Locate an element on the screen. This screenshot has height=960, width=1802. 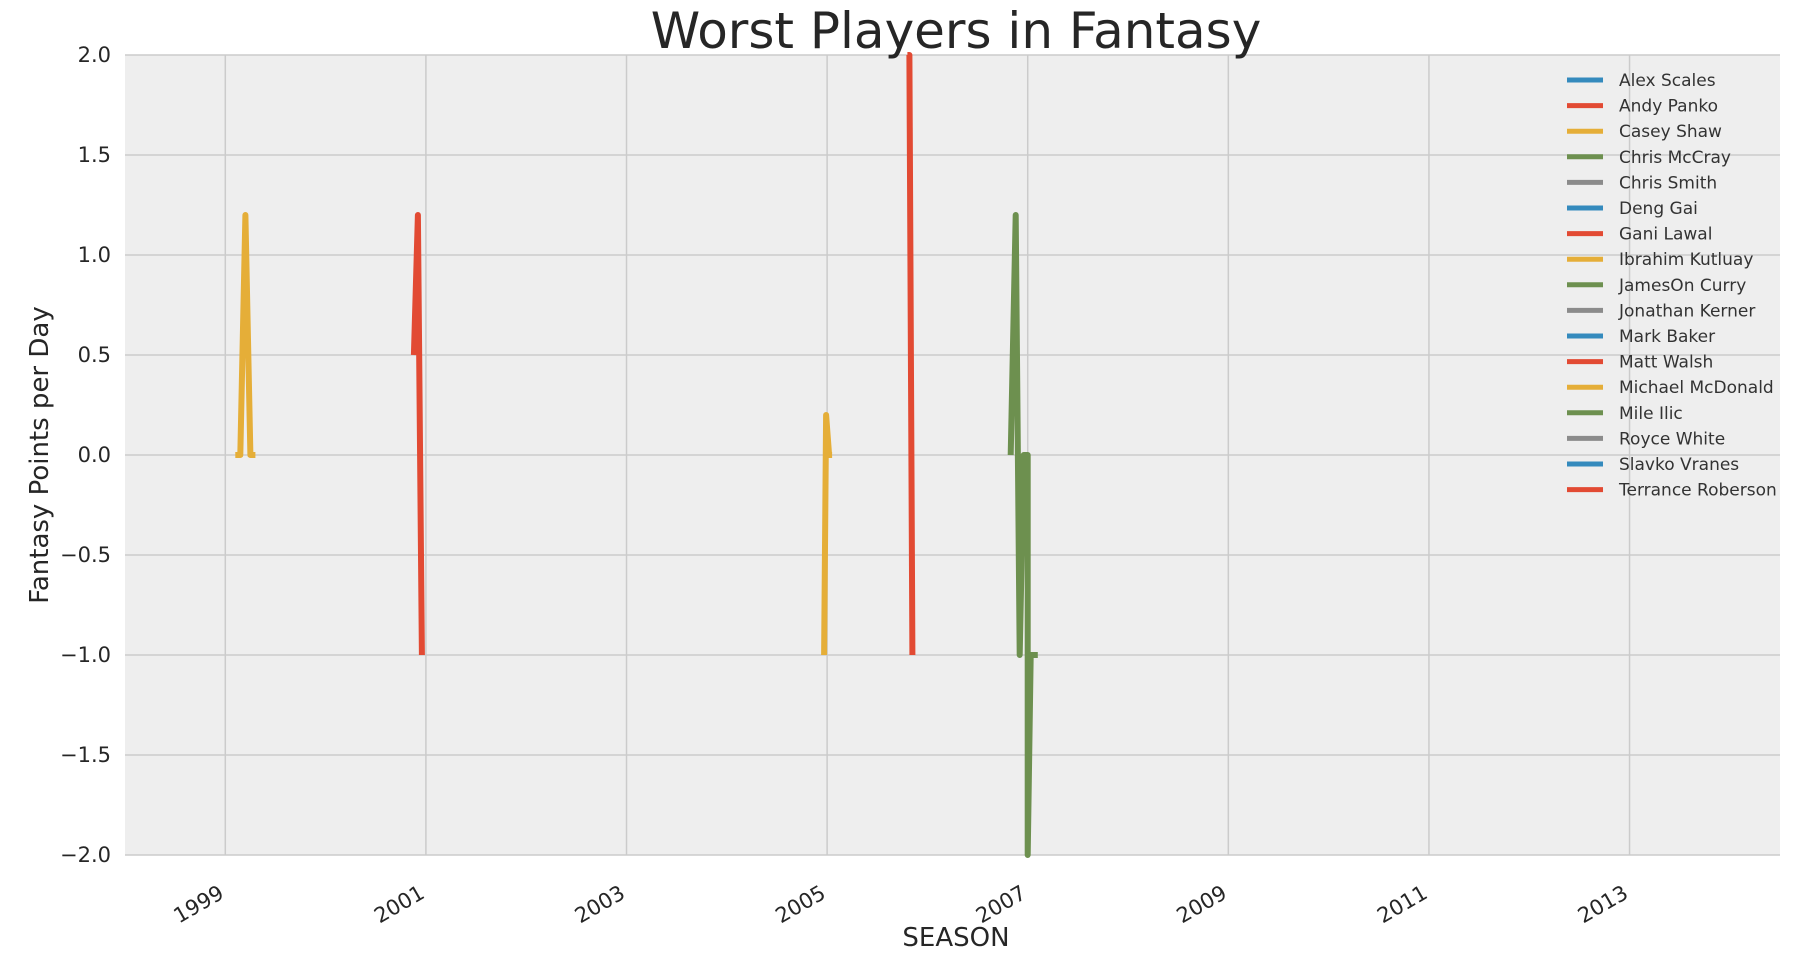
y-tick-label: 1.5 is located at coordinates (94, 155).